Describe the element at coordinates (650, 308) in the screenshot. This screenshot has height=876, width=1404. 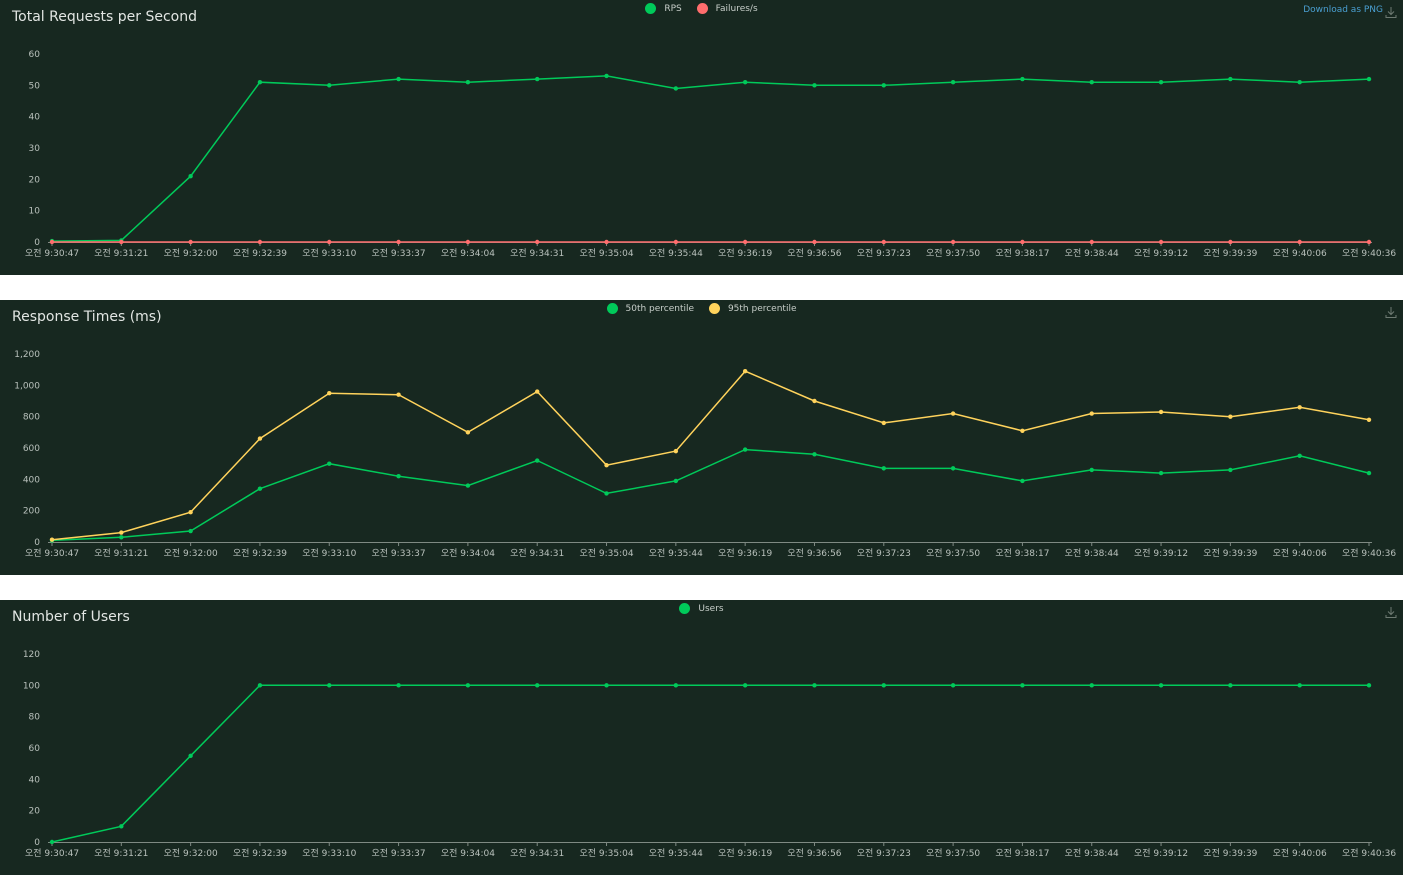
I see `legend-item-p50: 50th percentile` at that location.